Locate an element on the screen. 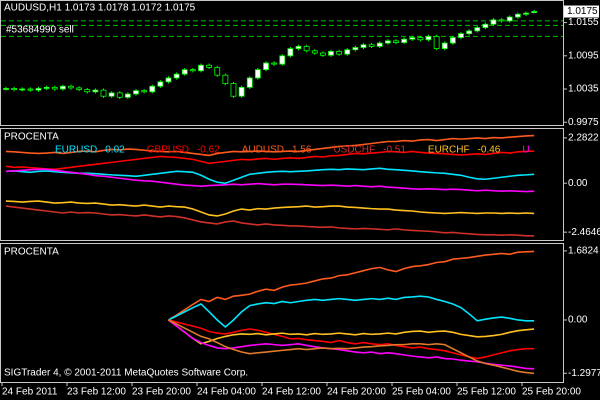 The width and height of the screenshot is (600, 400). y-tick-label: 1.0155 is located at coordinates (583, 22).